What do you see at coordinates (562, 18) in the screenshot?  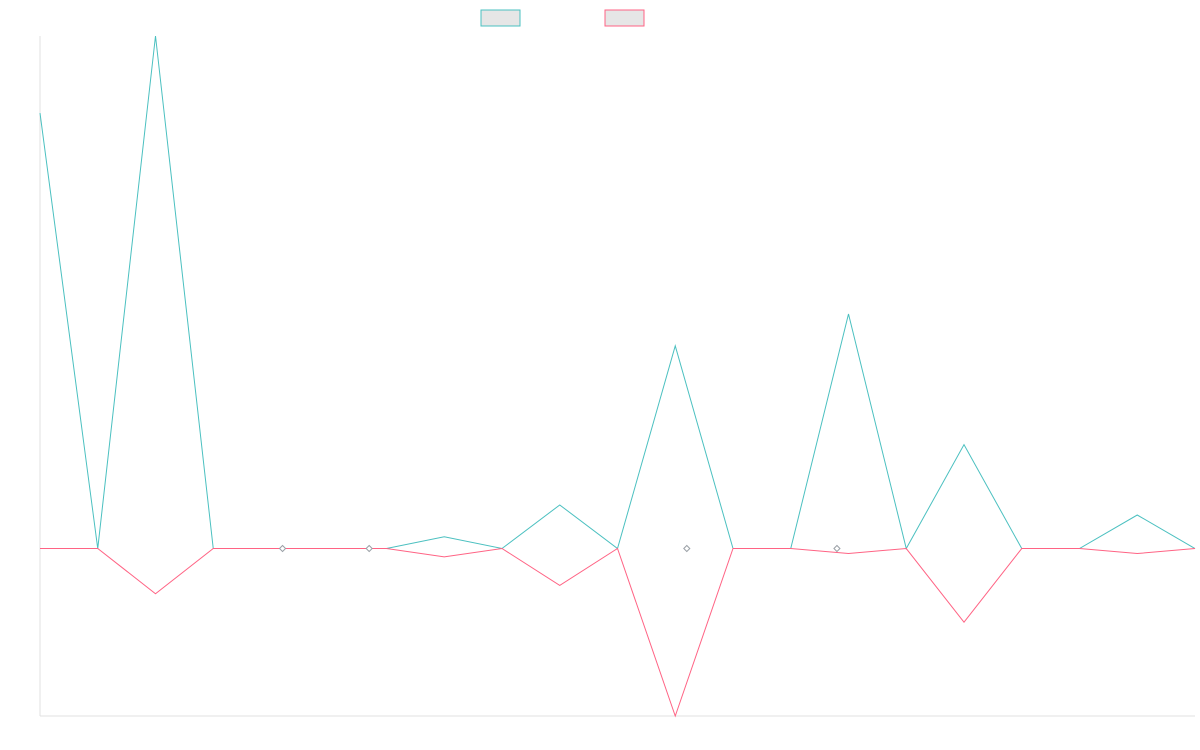 I see `legend` at bounding box center [562, 18].